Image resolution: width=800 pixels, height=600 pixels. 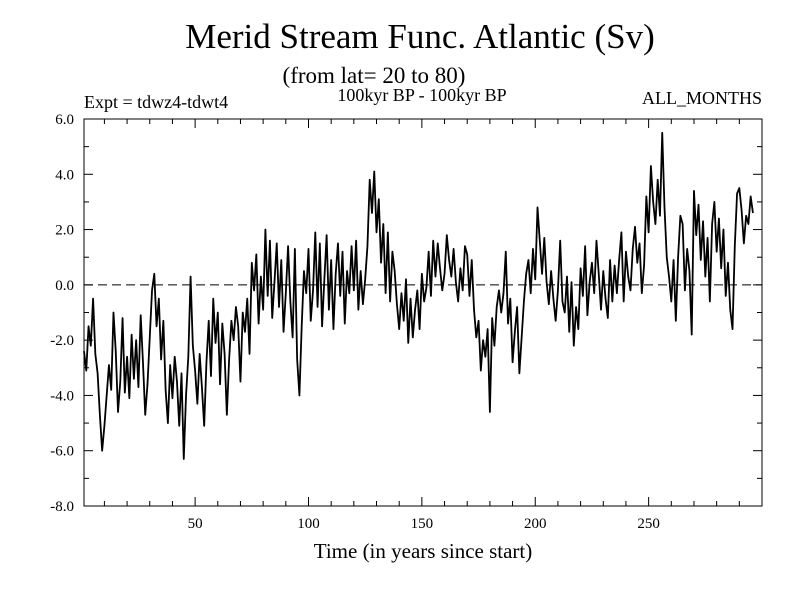 I want to click on y-tick-label: 0.0, so click(x=64, y=286).